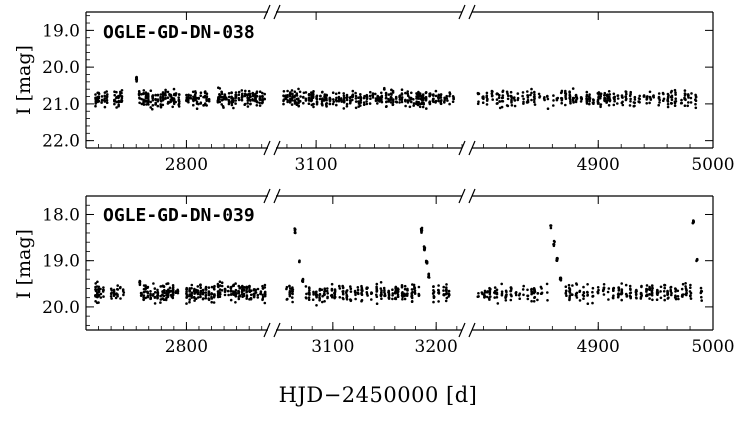 This screenshot has height=422, width=747. I want to click on x-tick-label: 2800, so click(186, 165).